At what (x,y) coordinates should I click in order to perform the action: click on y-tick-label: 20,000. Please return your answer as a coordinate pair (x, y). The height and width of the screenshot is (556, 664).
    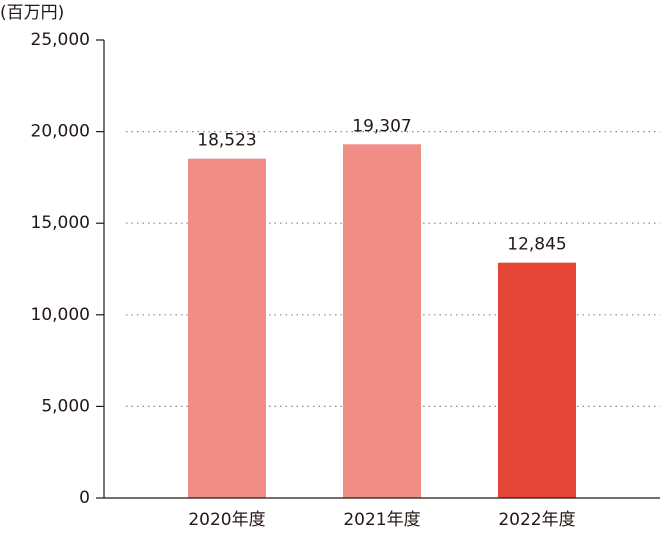
    Looking at the image, I should click on (60, 132).